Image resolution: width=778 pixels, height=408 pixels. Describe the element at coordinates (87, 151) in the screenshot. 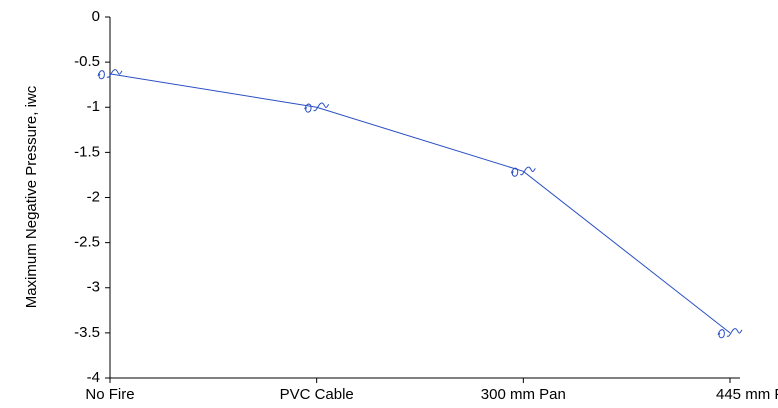

I see `y-tick-label: -1.5` at that location.